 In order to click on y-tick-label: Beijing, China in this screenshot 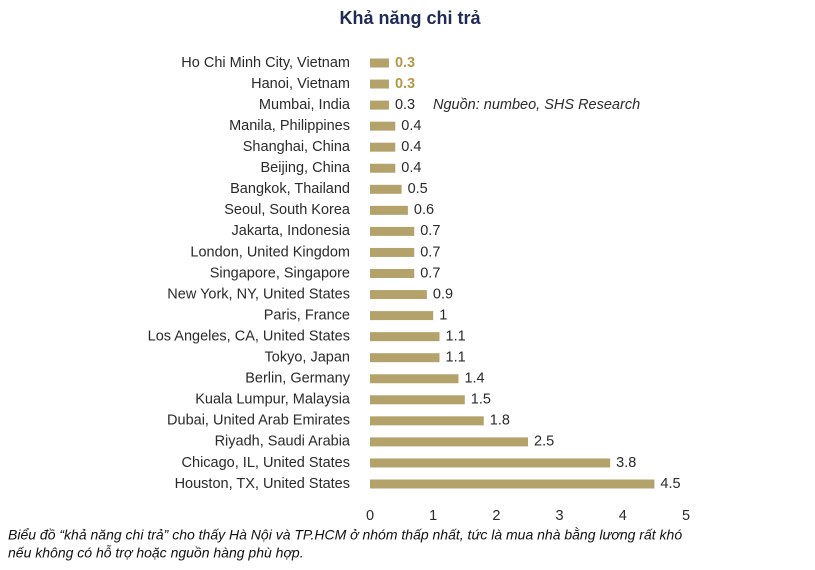, I will do `click(306, 168)`.